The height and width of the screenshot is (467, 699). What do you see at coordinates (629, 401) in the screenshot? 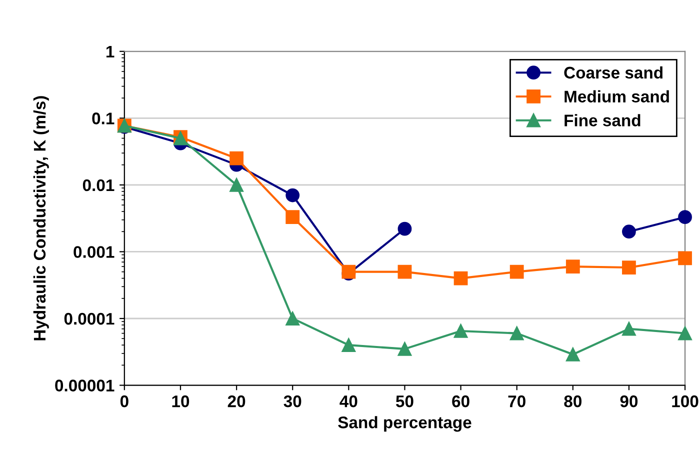
I see `x-tick-label: 90` at bounding box center [629, 401].